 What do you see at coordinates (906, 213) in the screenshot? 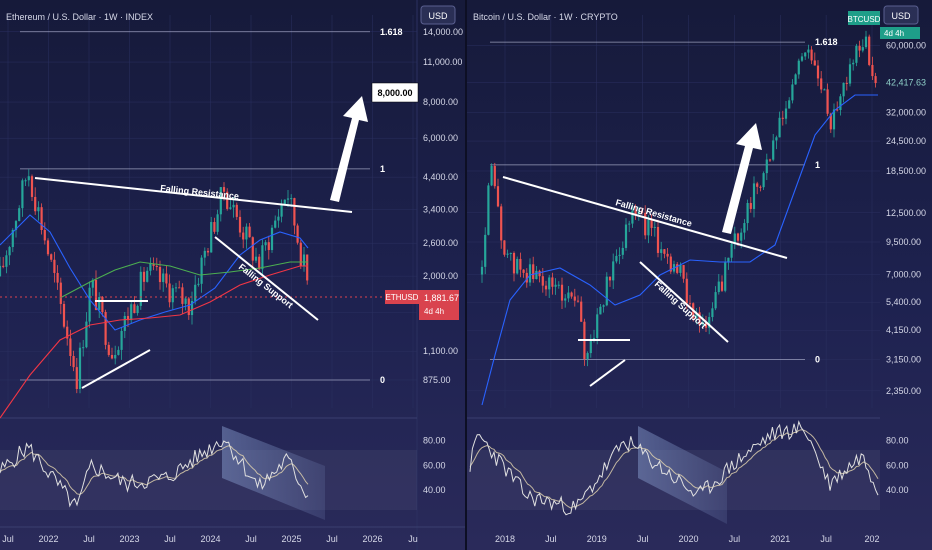
I see `price-tick-label: 12,500.00` at bounding box center [906, 213].